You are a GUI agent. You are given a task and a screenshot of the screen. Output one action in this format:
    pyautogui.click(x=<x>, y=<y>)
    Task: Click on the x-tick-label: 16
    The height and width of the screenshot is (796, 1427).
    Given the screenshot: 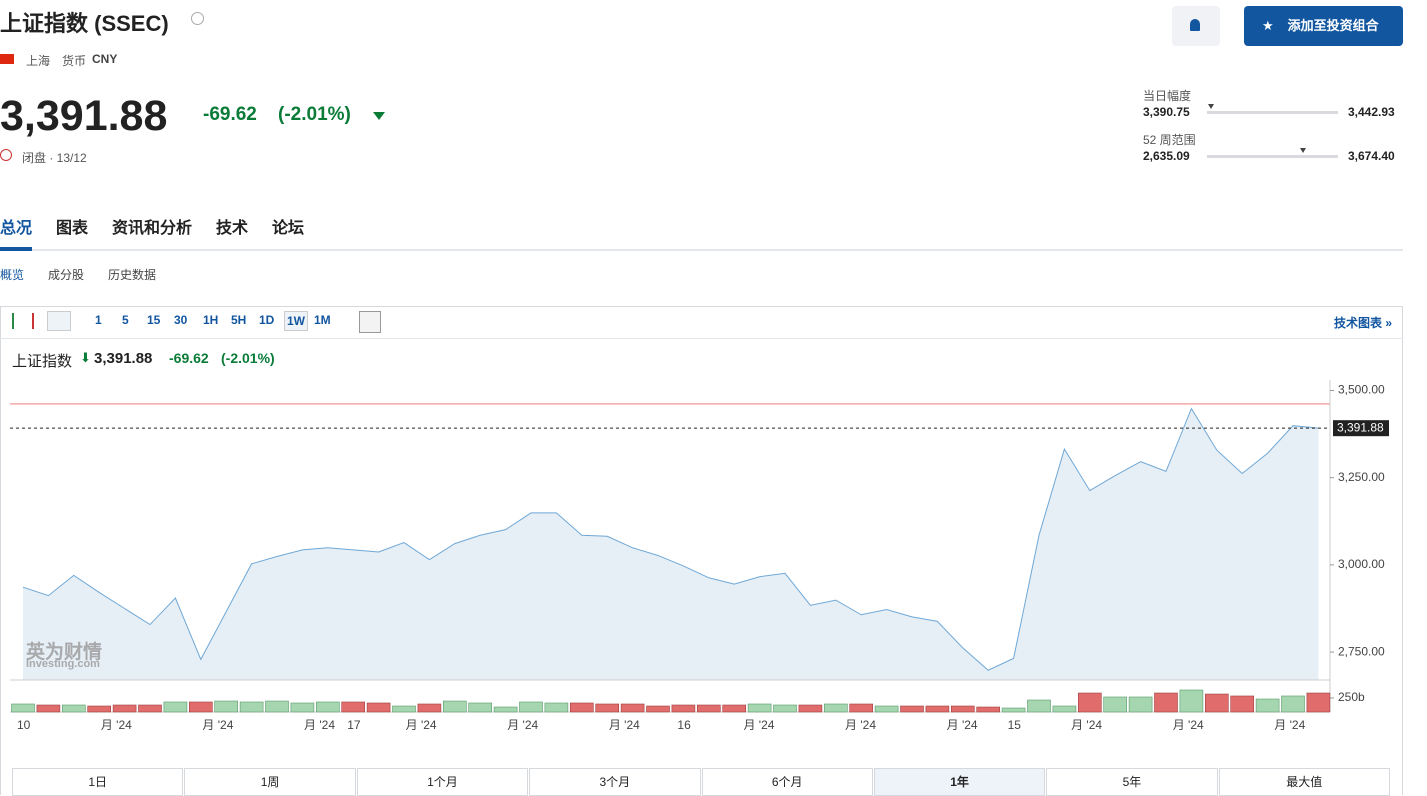 What is the action you would take?
    pyautogui.click(x=684, y=725)
    